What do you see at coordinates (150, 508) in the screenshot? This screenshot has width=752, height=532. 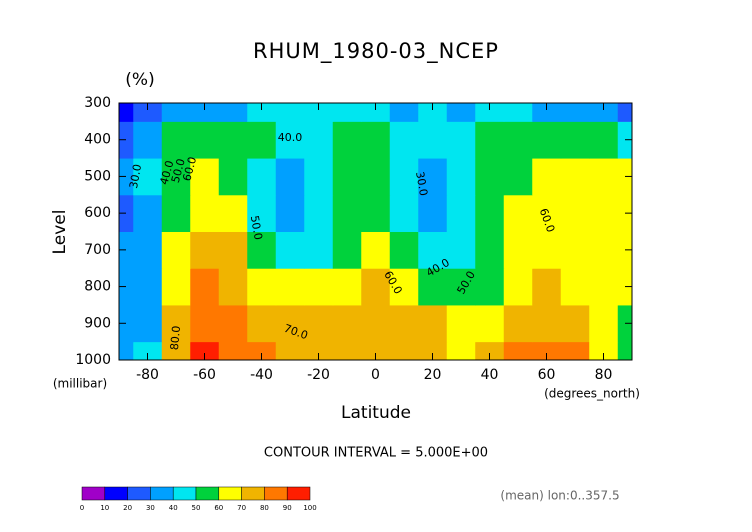 I see `colorbar-label: 30` at bounding box center [150, 508].